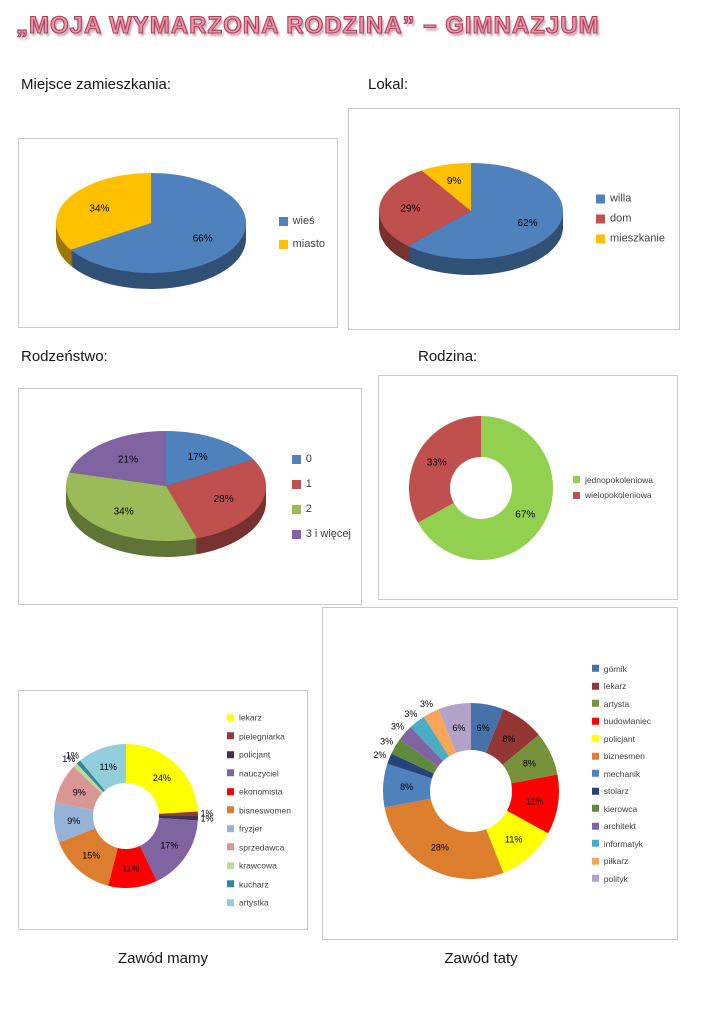 The image size is (725, 1024). I want to click on pie-slice-dom, so click(424, 208).